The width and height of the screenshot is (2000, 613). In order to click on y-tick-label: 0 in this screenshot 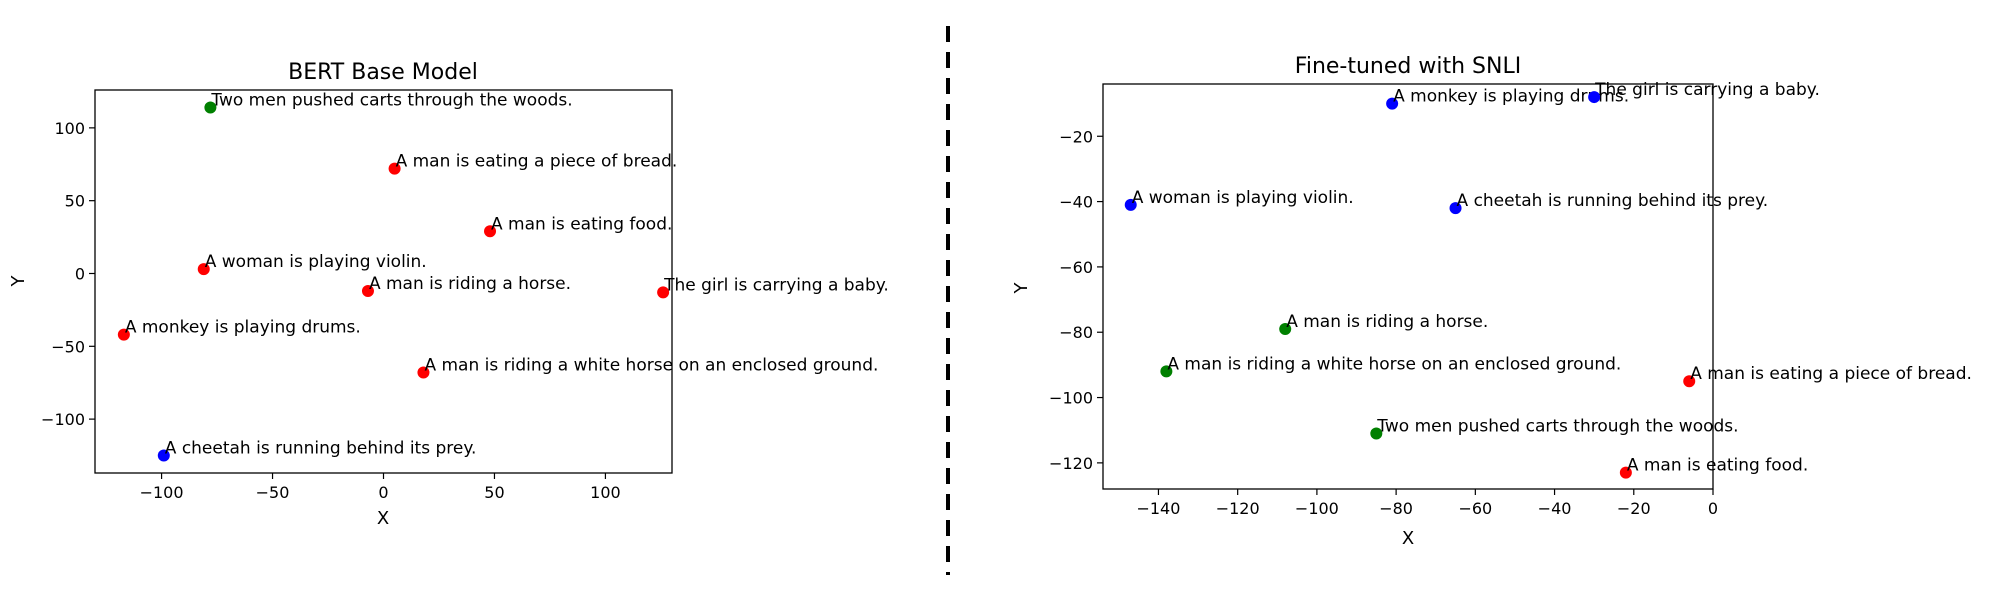, I will do `click(80, 273)`.